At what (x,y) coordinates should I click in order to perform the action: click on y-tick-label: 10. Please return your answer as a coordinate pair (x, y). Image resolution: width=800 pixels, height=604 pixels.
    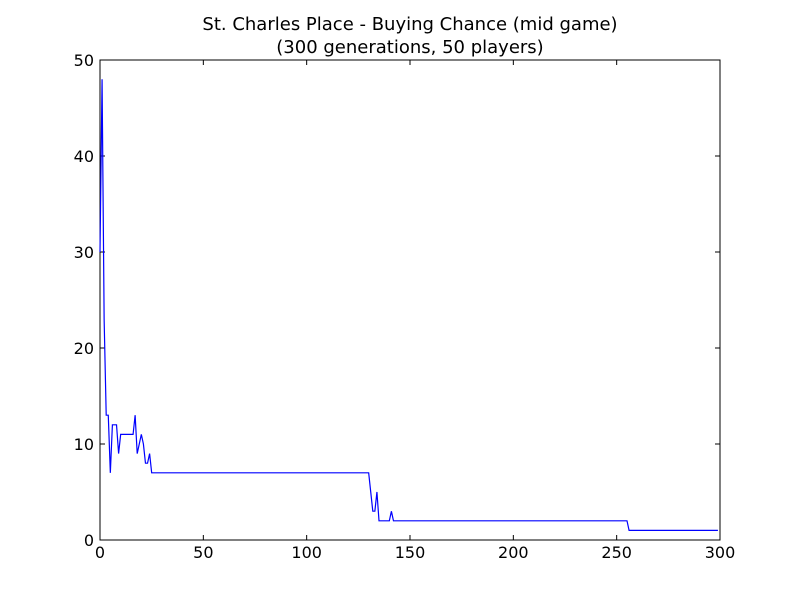
    Looking at the image, I should click on (84, 444).